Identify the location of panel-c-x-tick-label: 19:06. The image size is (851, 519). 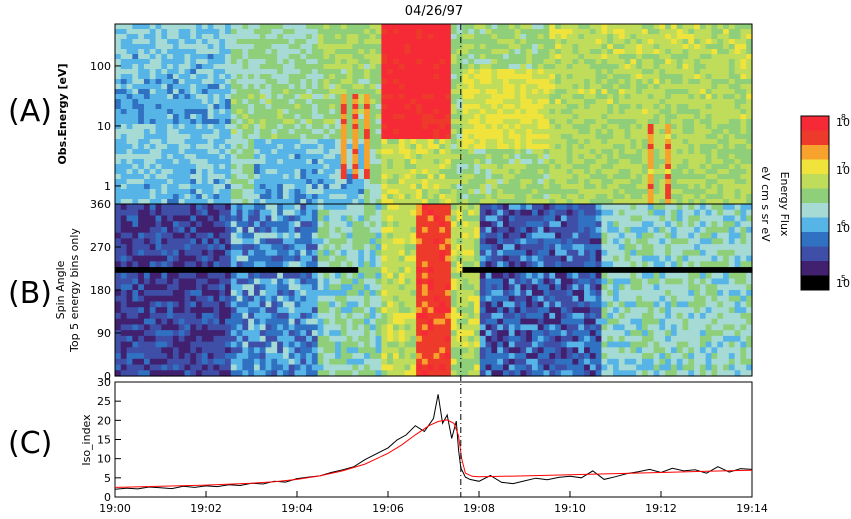
(388, 508).